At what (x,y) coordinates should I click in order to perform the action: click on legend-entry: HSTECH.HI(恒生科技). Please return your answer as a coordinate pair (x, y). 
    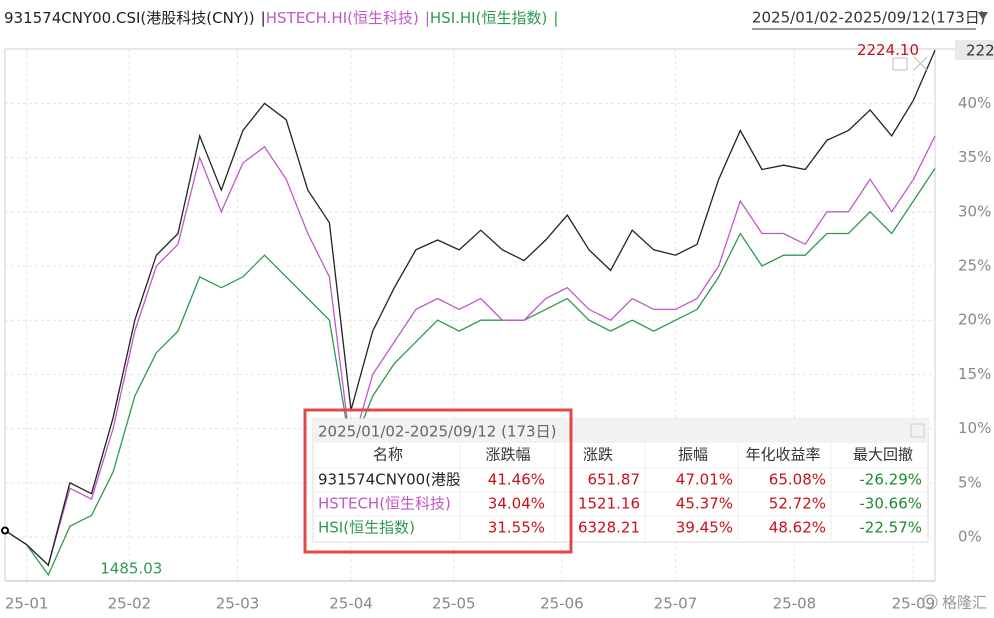
    Looking at the image, I should click on (342, 18).